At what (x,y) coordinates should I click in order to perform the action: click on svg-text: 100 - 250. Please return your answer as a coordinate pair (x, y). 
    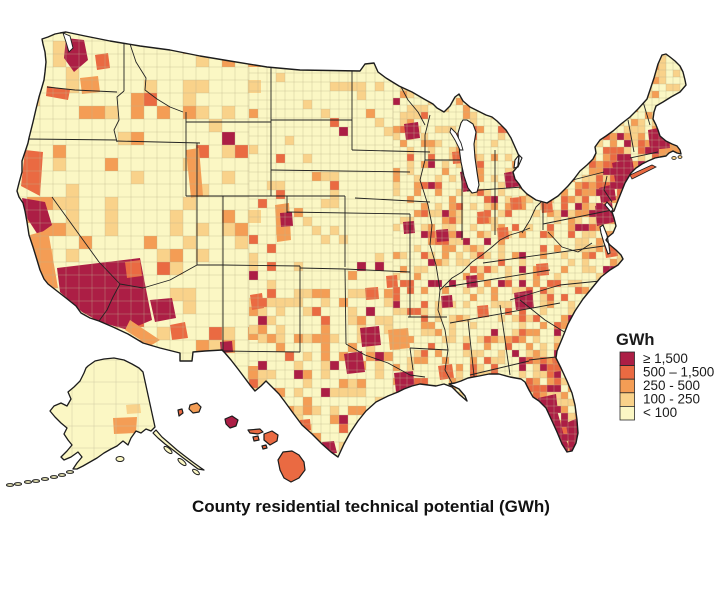
    Looking at the image, I should click on (671, 399).